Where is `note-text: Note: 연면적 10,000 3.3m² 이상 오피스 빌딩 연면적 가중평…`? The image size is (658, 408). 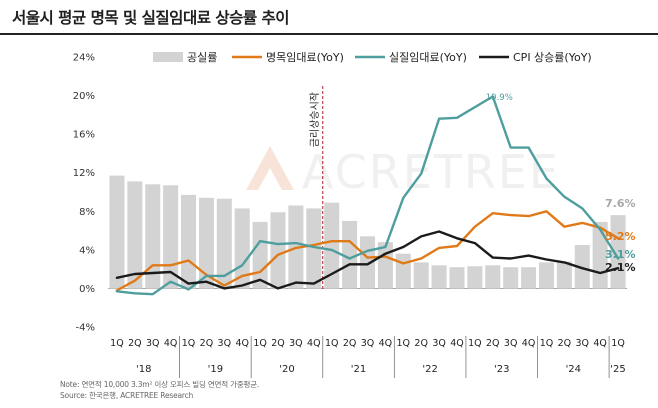 note-text: Note: 연면적 10,000 3.3m² 이상 오피스 빌딩 연면적 가중평… is located at coordinates (160, 384).